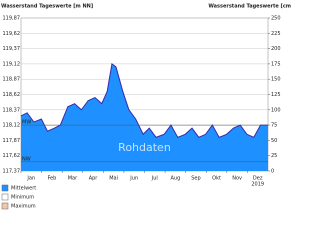 Image resolution: width=320 pixels, height=240 pixels. What do you see at coordinates (12, 141) in the screenshot?
I see `y-tick-label: 117,87` at bounding box center [12, 141].